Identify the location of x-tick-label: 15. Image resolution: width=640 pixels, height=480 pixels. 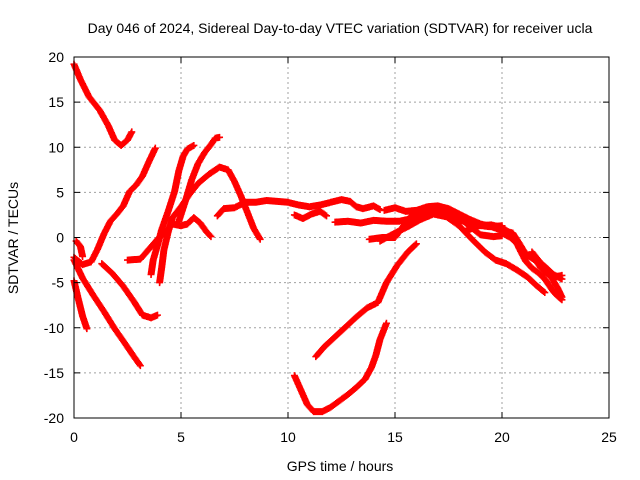
(395, 437).